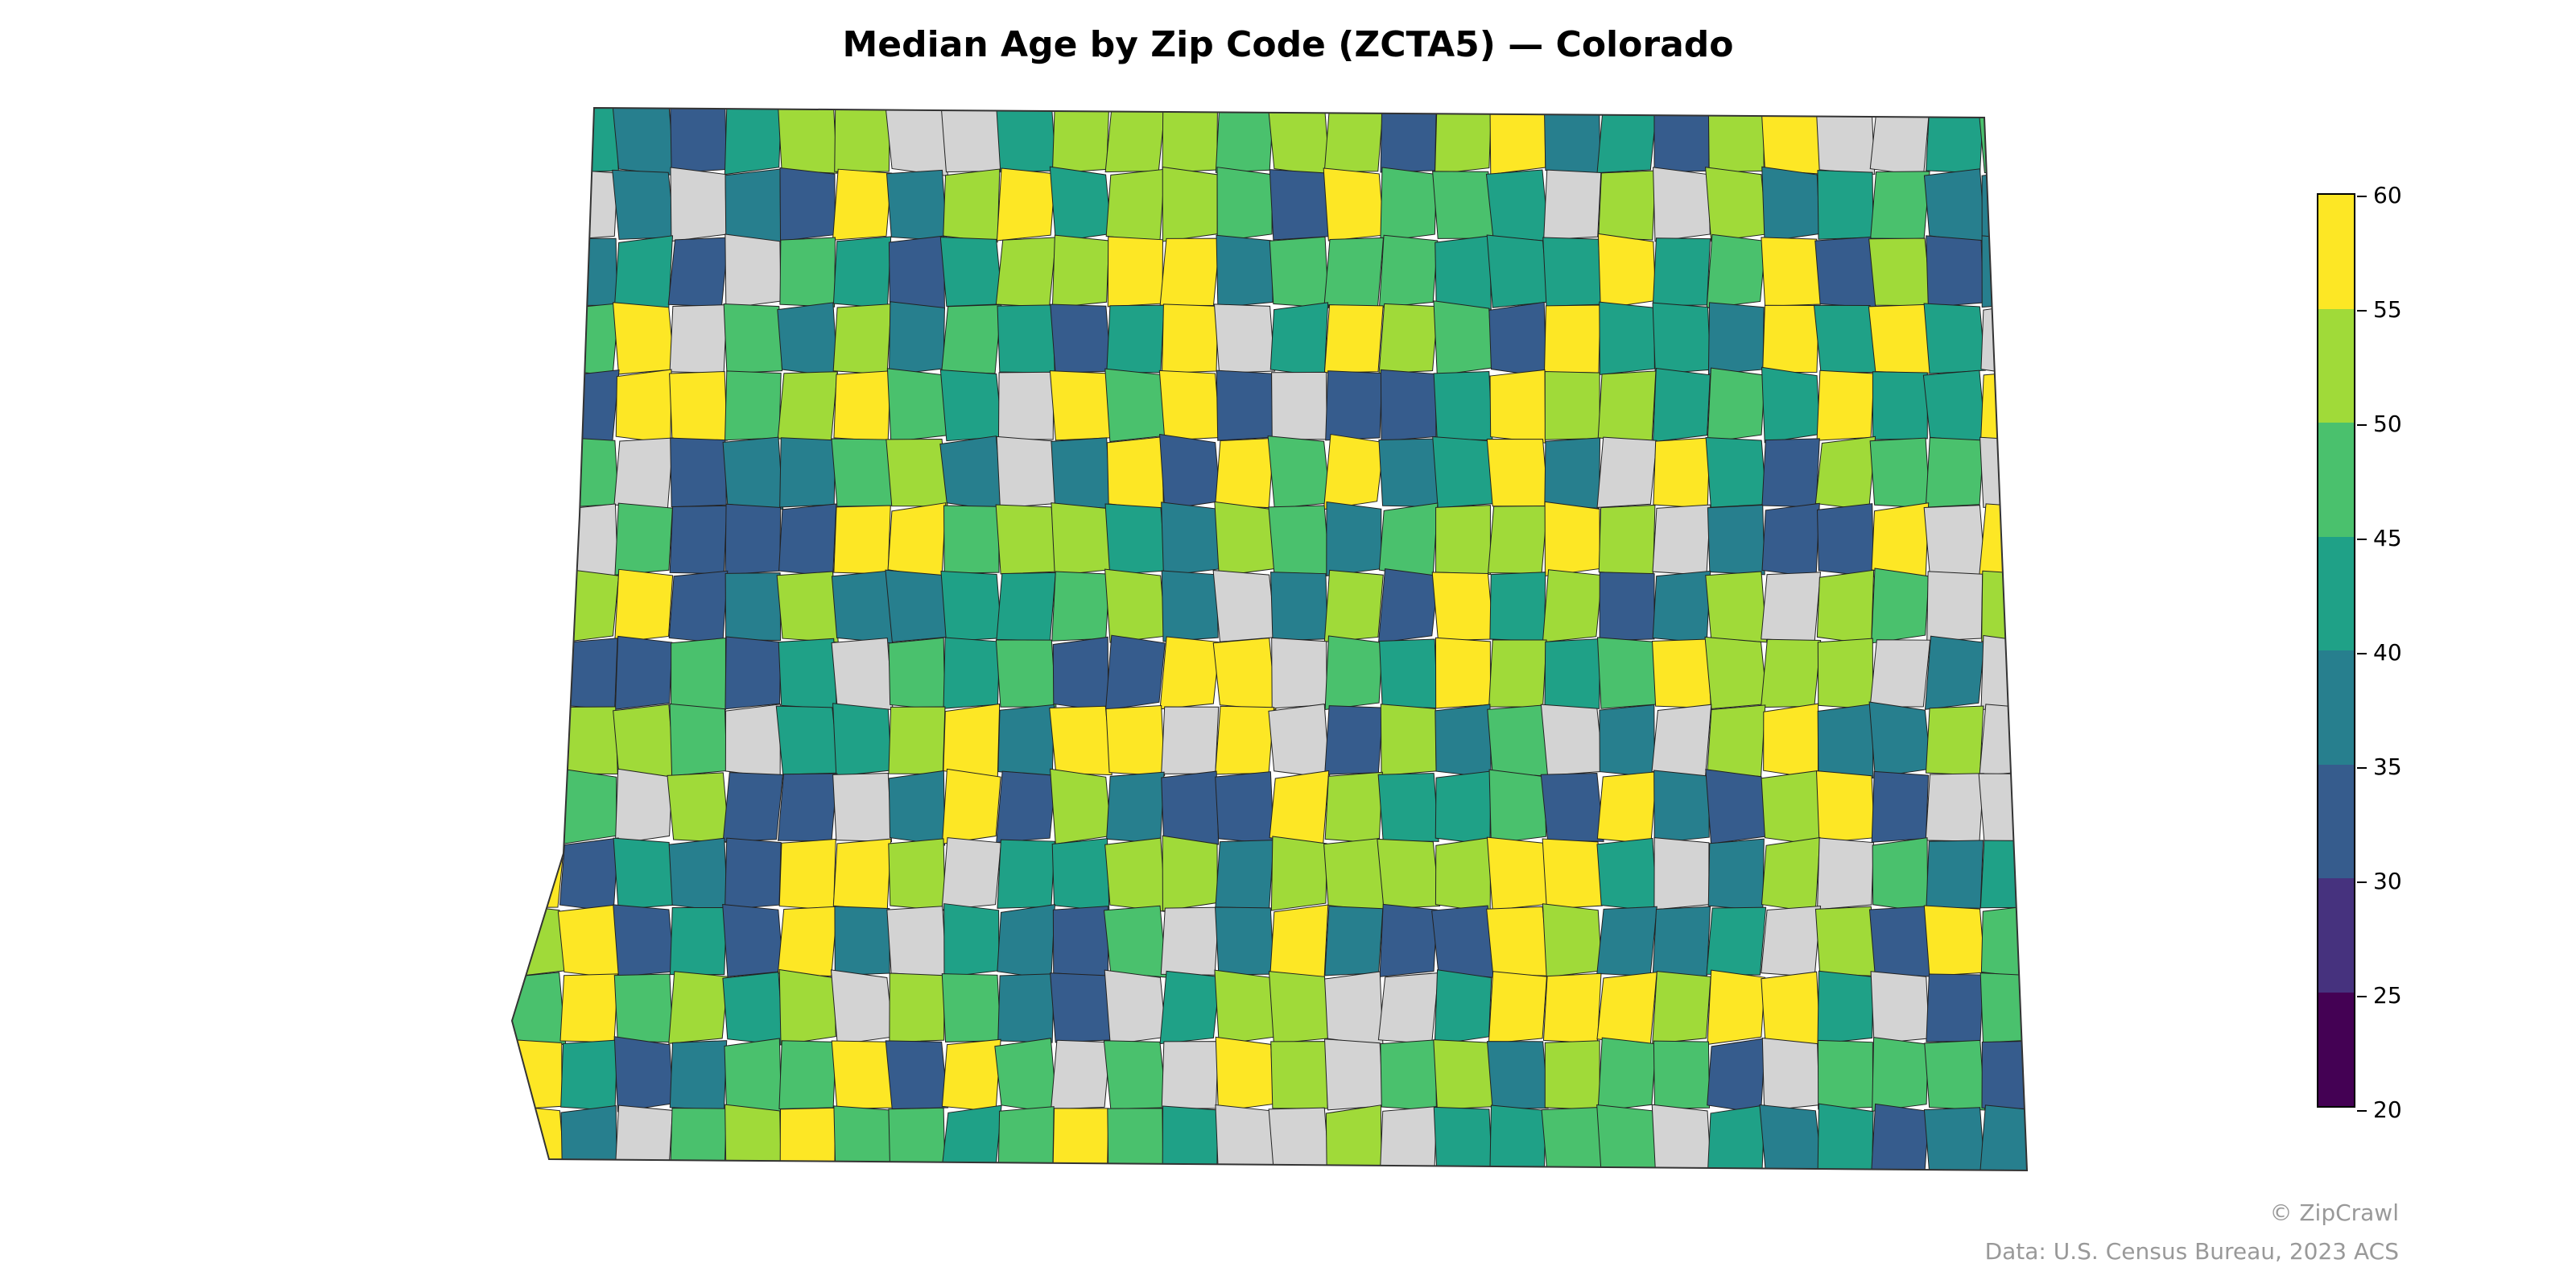 The width and height of the screenshot is (2576, 1288). Describe the element at coordinates (2379, 309) in the screenshot. I see `scale-tick: 55` at that location.